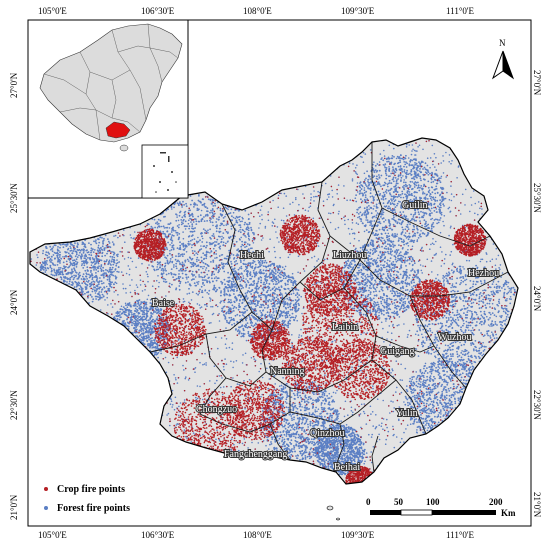  What do you see at coordinates (399, 502) in the screenshot?
I see `scale-tick-50: 50` at bounding box center [399, 502].